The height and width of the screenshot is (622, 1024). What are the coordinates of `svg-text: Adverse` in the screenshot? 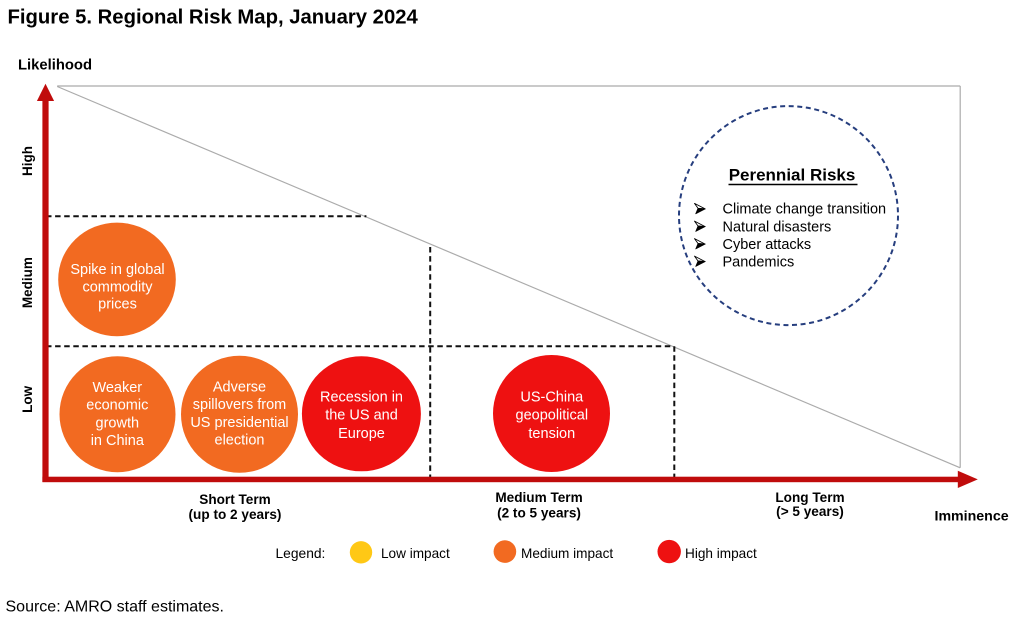 It's located at (239, 388).